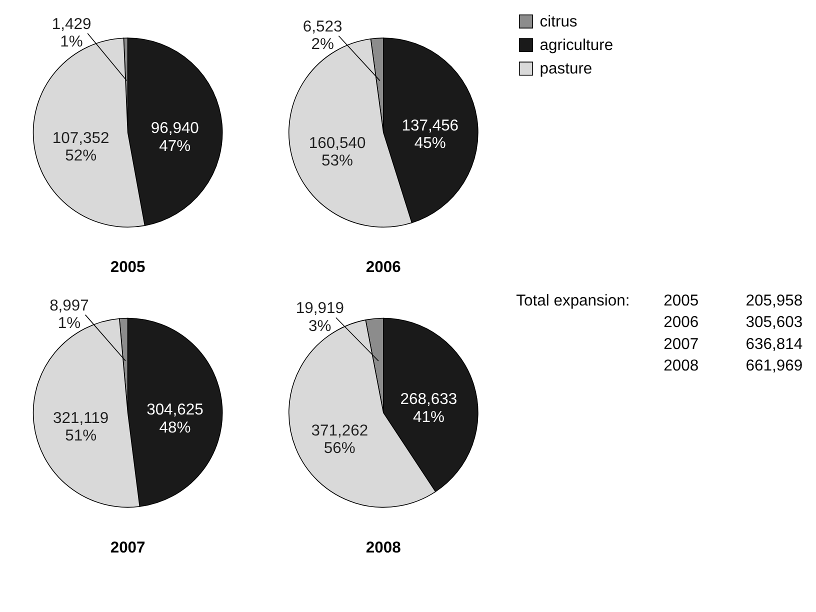  I want to click on data-label: 96,940 47%, so click(175, 137).